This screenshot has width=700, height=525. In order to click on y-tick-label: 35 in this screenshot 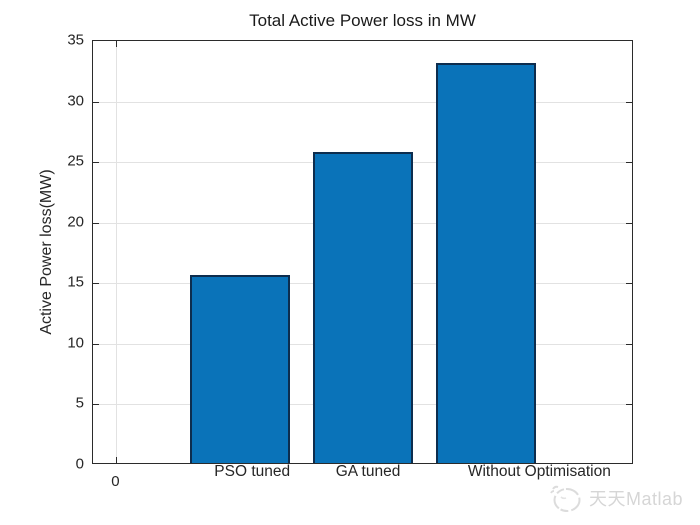, I will do `click(75, 40)`.